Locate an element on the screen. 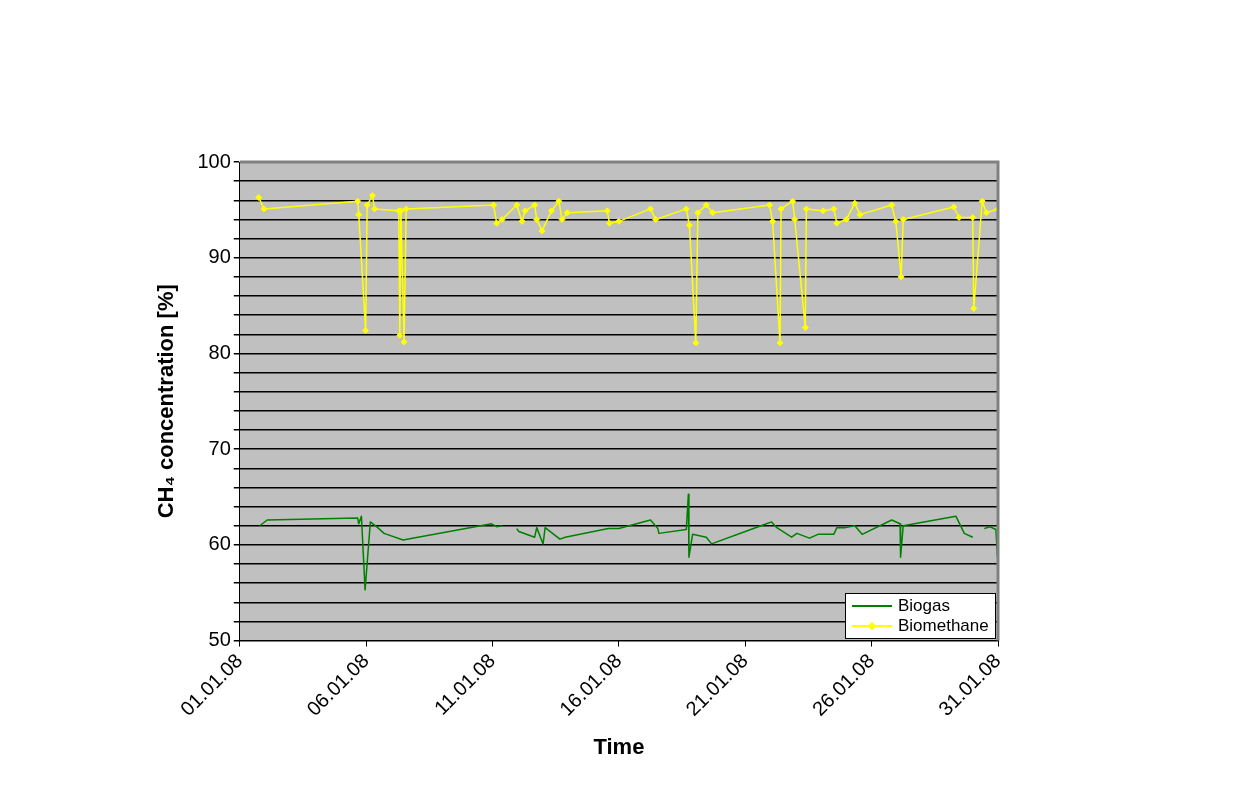 The width and height of the screenshot is (1258, 810). y-tick-label: 50 is located at coordinates (219, 639).